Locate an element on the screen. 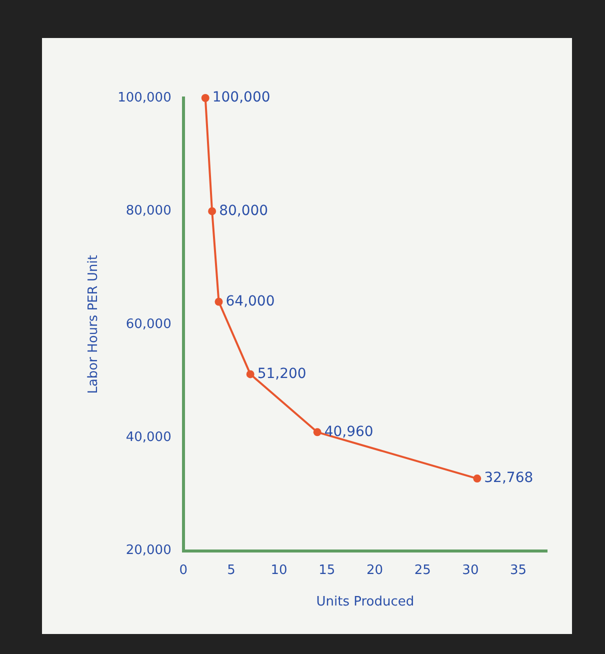 This screenshot has width=605, height=654. text: 80,000 is located at coordinates (243, 210).